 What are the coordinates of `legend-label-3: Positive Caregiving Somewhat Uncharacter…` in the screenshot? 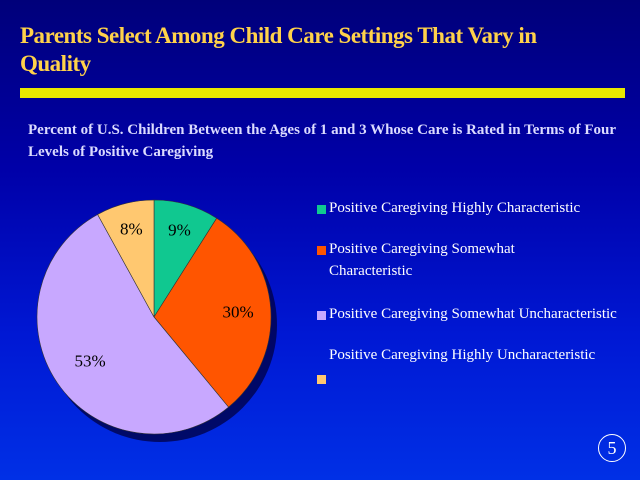 It's located at (473, 314).